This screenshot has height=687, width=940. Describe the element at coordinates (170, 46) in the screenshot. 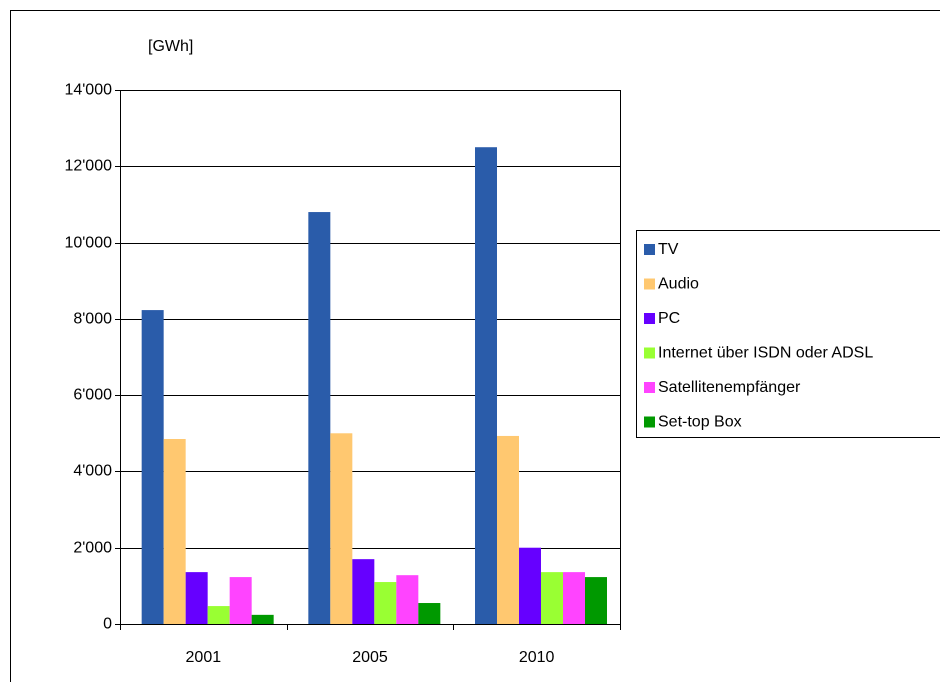

I see `y-axis-label: [GWh]` at that location.